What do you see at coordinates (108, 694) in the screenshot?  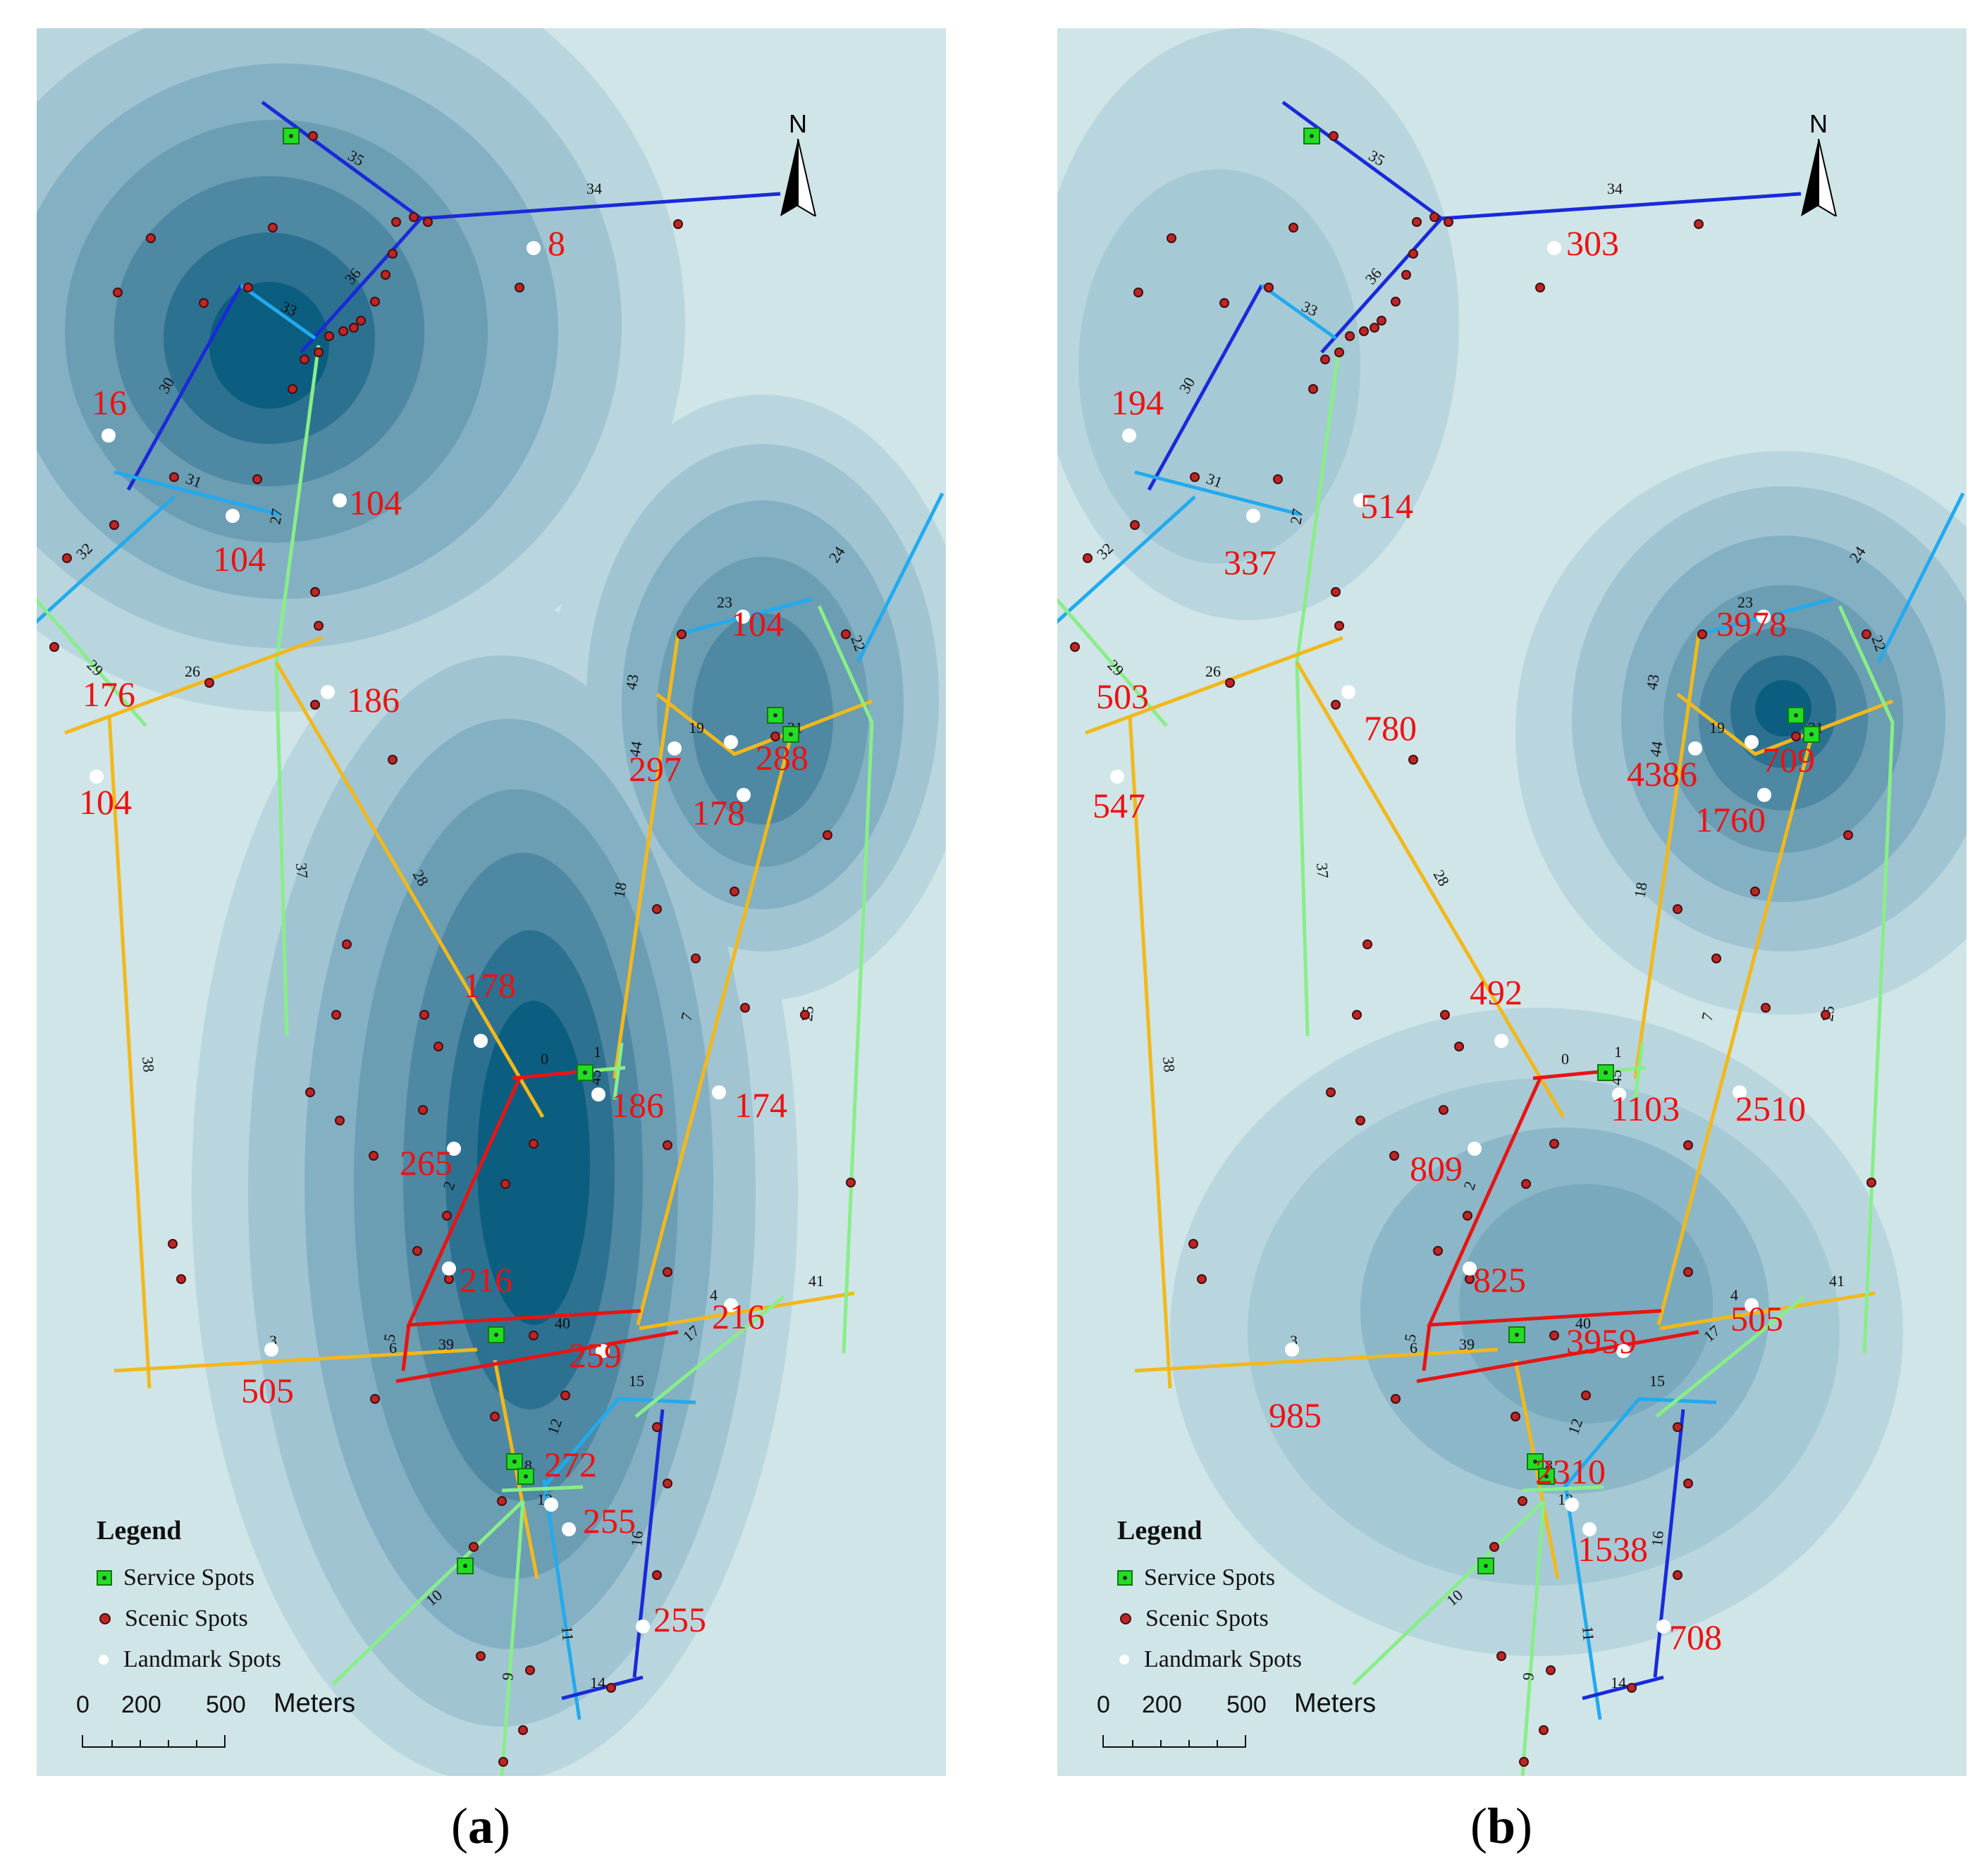 I see `count-label: 176` at bounding box center [108, 694].